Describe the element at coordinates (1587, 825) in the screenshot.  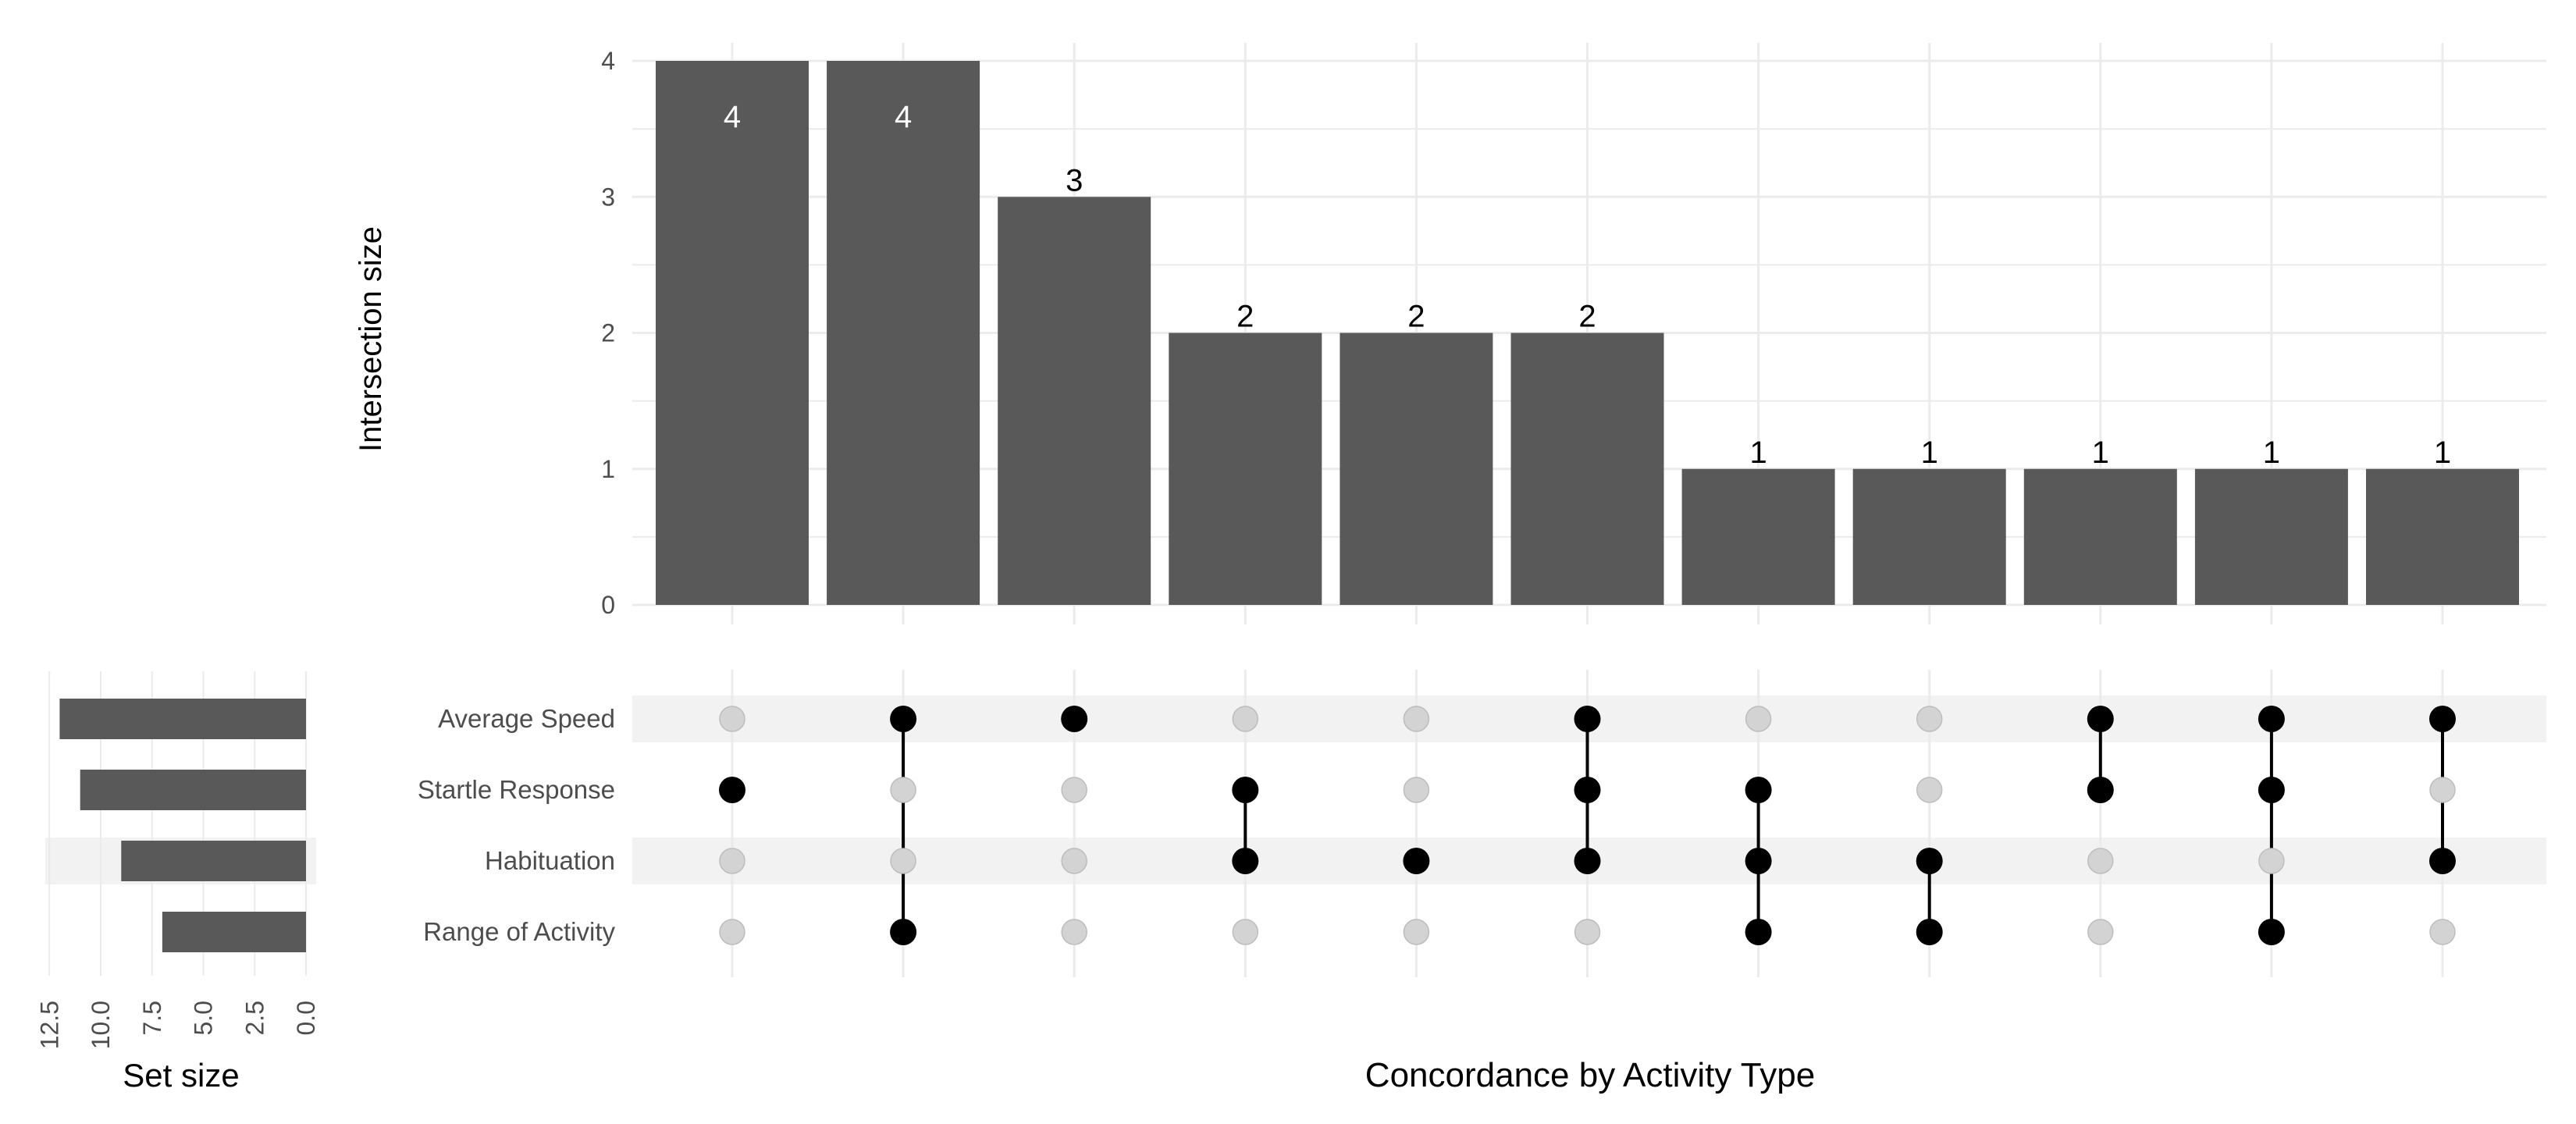
I see `membership-matrix` at that location.